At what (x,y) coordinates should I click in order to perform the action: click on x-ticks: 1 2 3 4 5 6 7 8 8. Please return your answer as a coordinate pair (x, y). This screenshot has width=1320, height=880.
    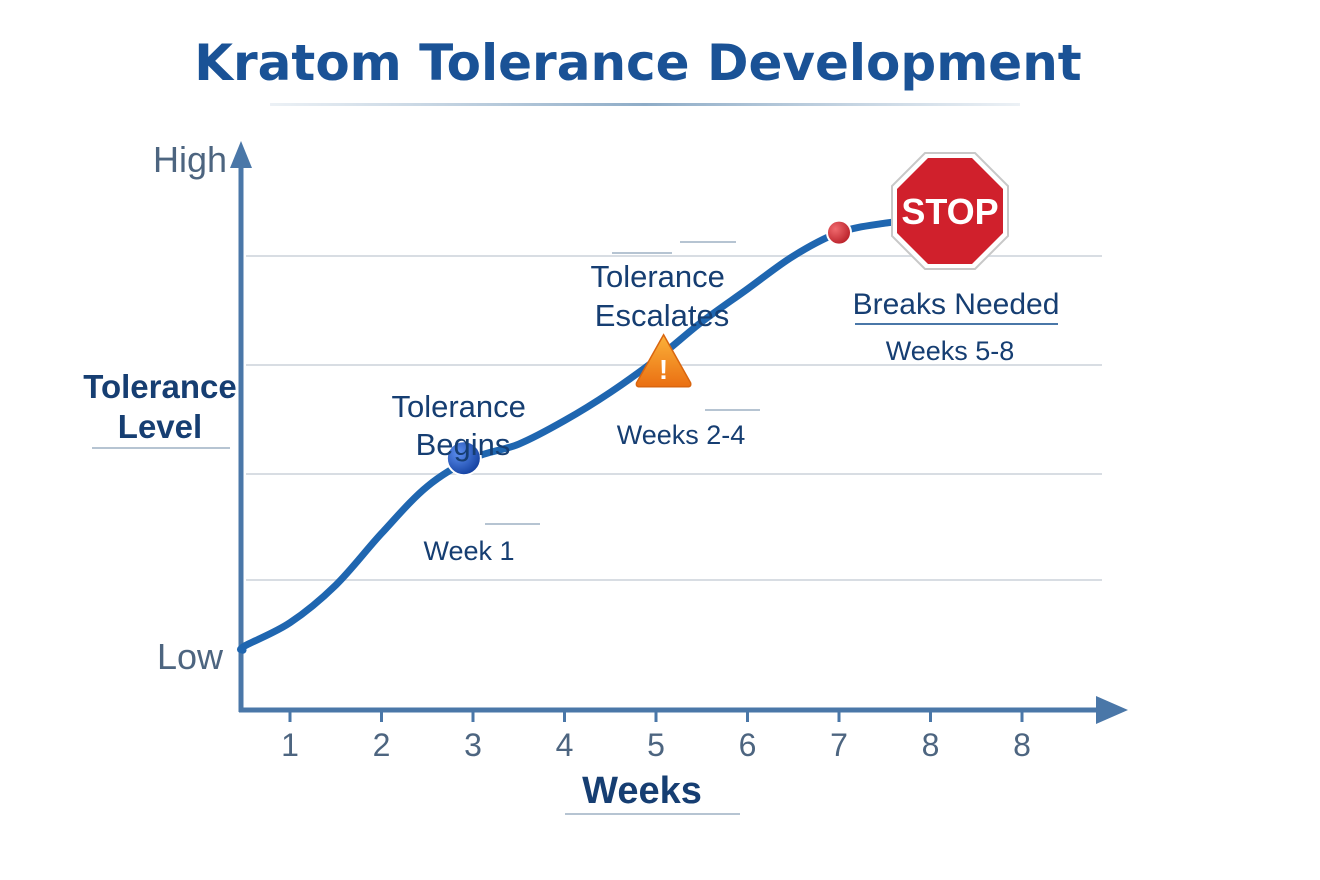
    Looking at the image, I should click on (656, 737).